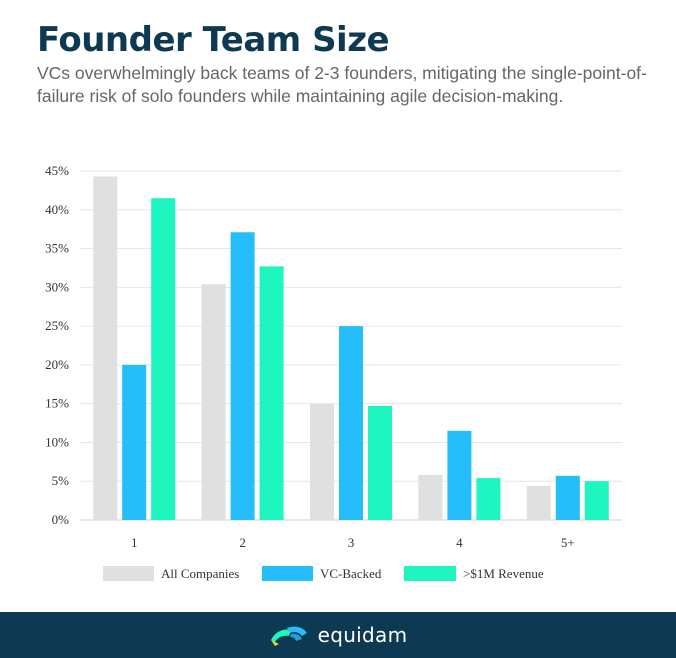 The height and width of the screenshot is (658, 676). What do you see at coordinates (538, 502) in the screenshot?
I see `bar-all-companies-5plus` at bounding box center [538, 502].